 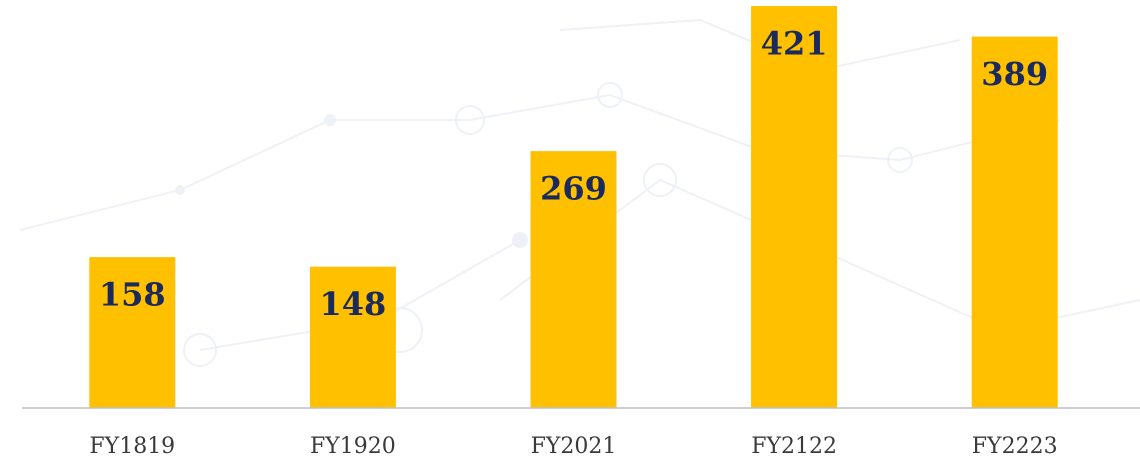 What do you see at coordinates (132, 295) in the screenshot?
I see `value-label: 158` at bounding box center [132, 295].